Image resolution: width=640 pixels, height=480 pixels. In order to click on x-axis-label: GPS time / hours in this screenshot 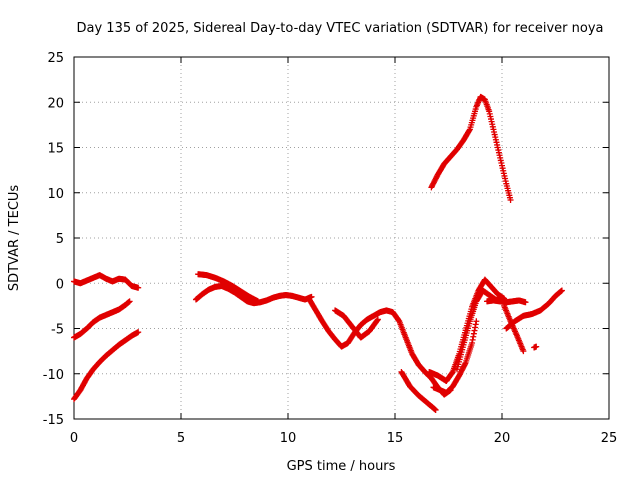, I will do `click(341, 466)`.